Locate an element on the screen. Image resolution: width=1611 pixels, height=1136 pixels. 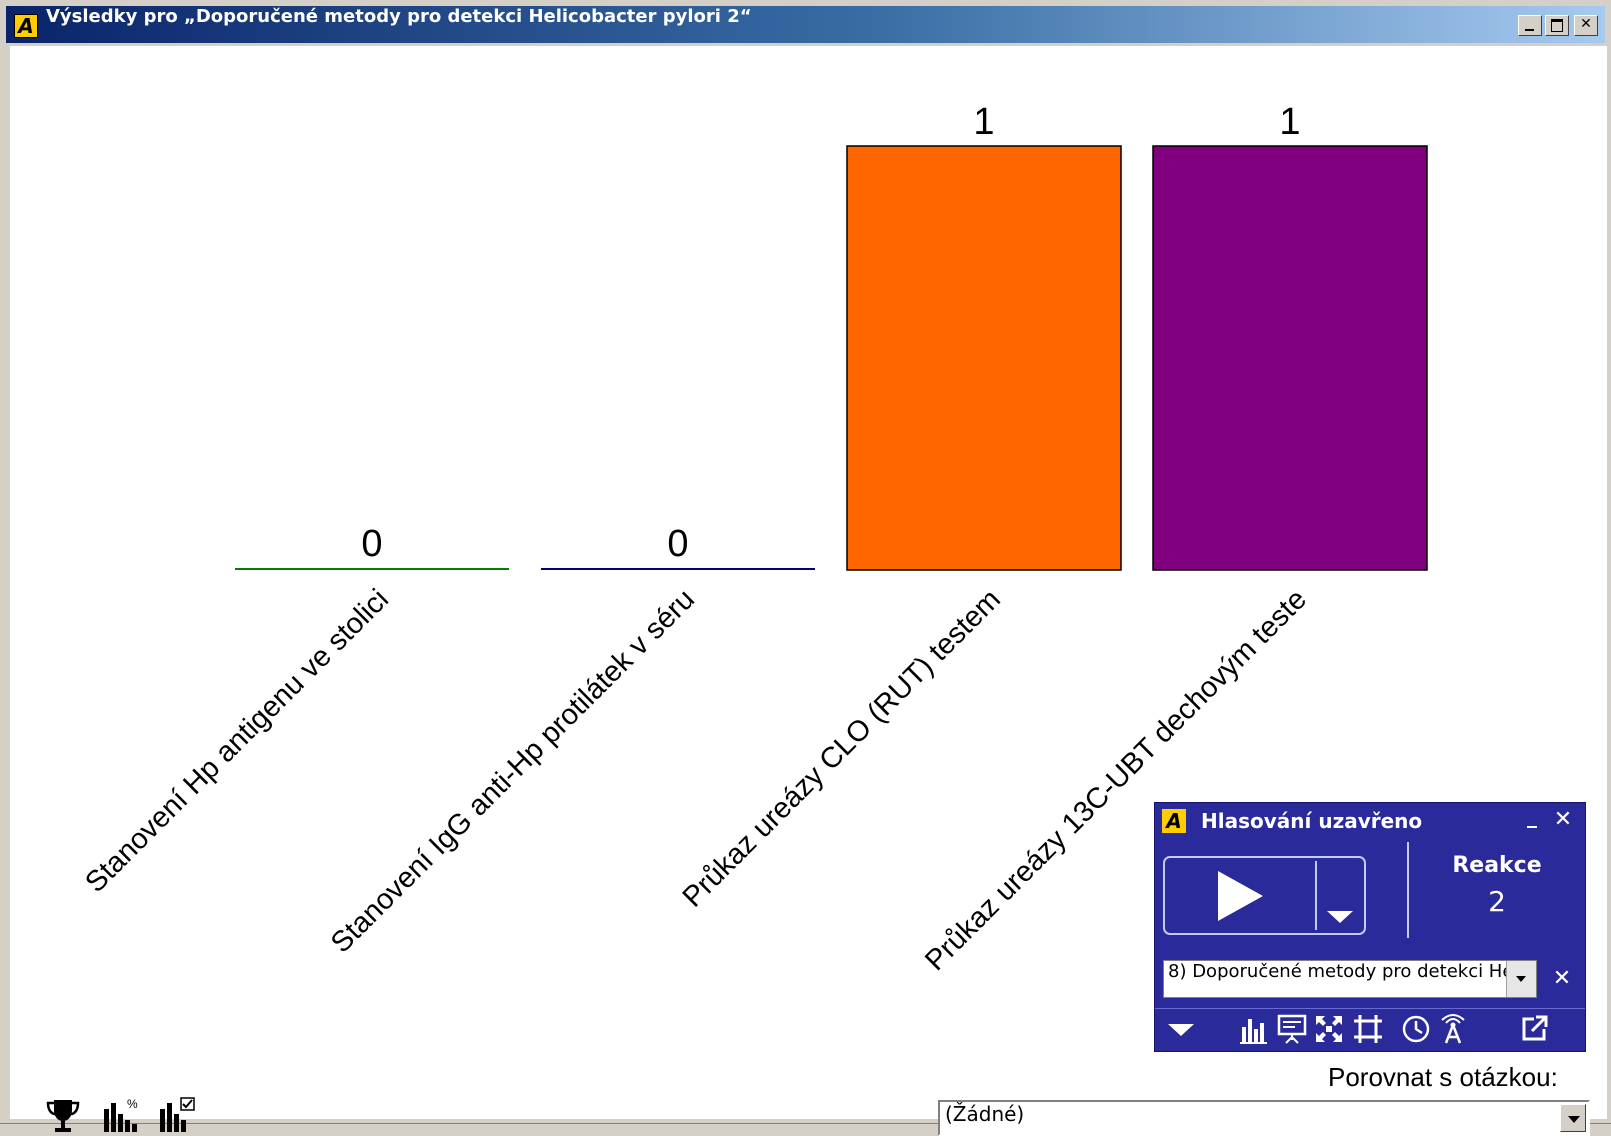
close-button is located at coordinates (1586, 25).